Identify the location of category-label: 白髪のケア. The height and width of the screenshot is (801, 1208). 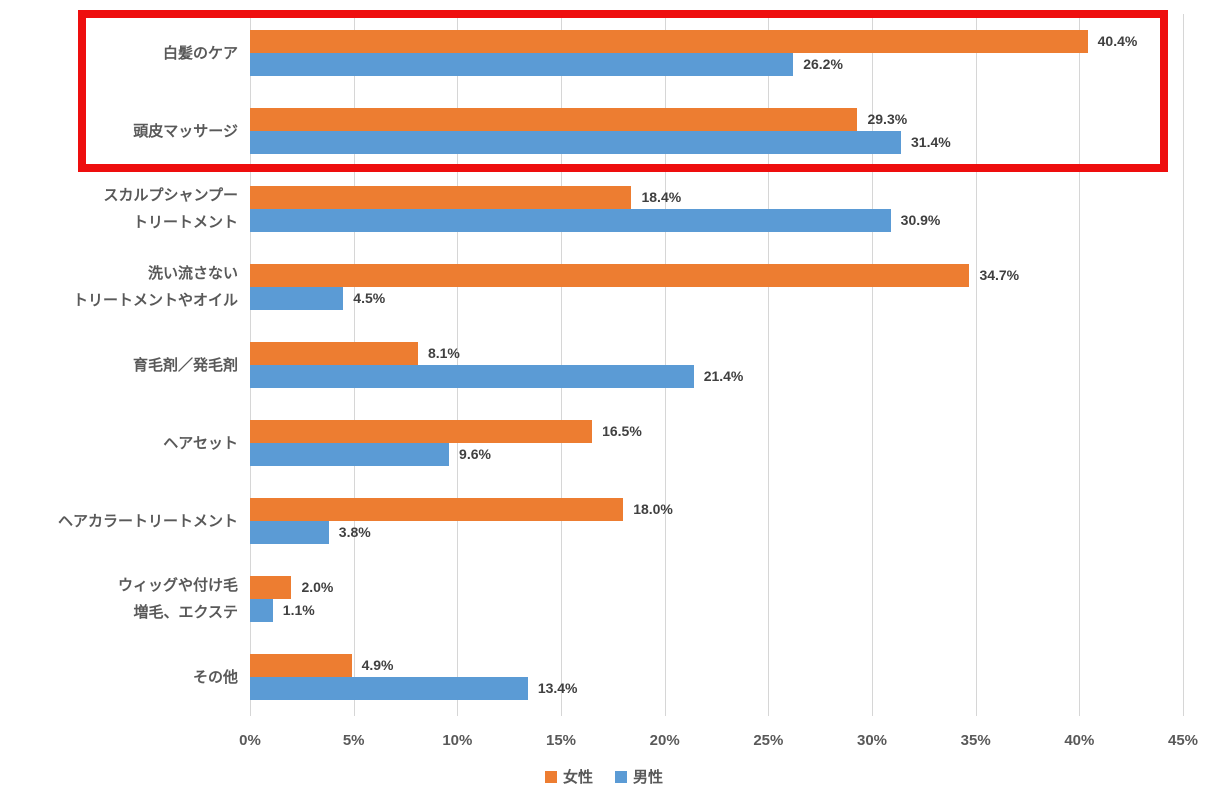
(200, 53).